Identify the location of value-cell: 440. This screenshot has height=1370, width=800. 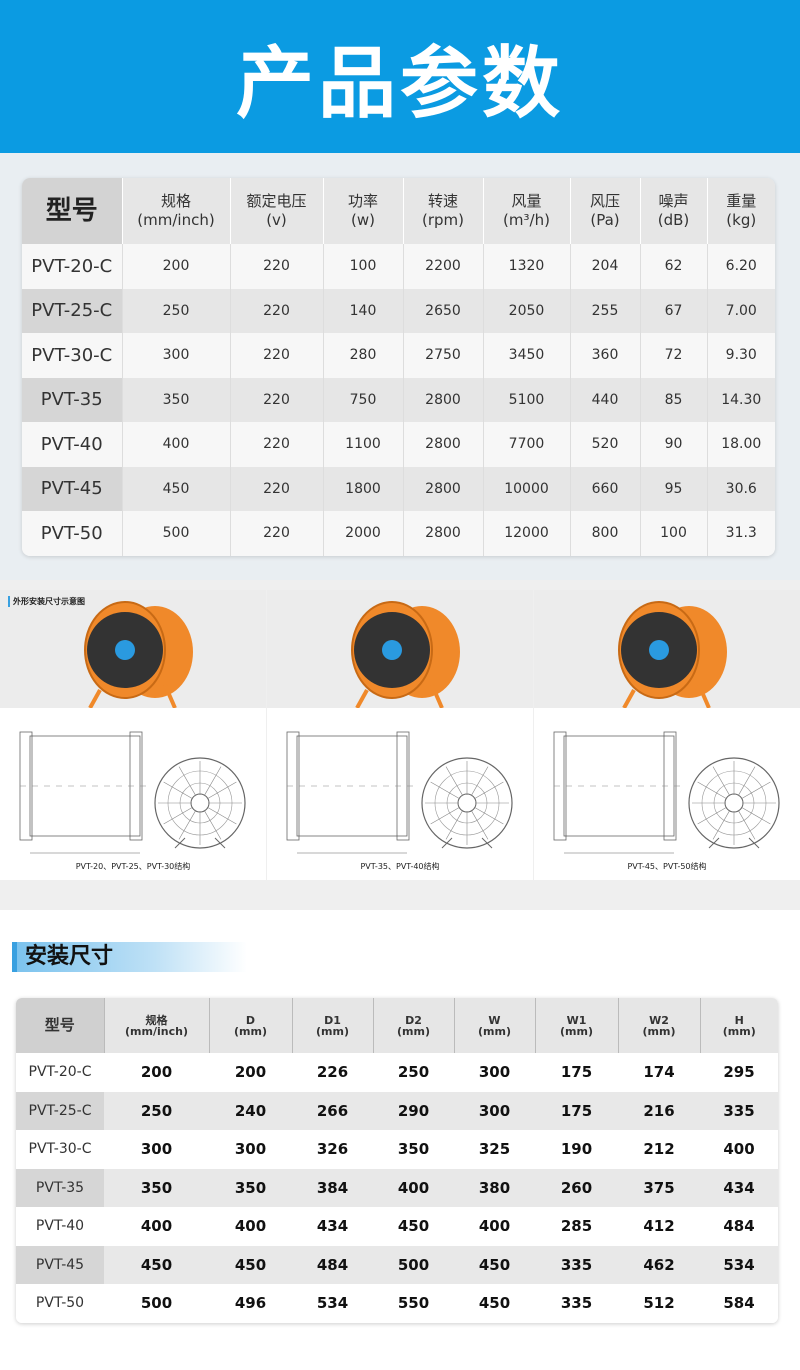
(604, 399).